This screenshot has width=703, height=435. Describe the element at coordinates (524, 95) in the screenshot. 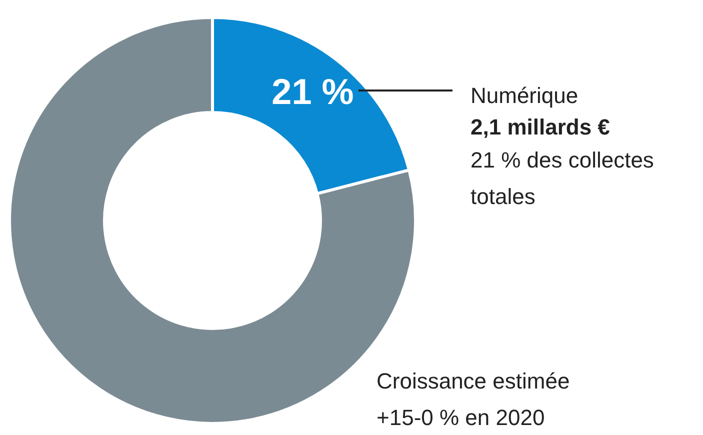

I see `slice-label: Numérique` at that location.